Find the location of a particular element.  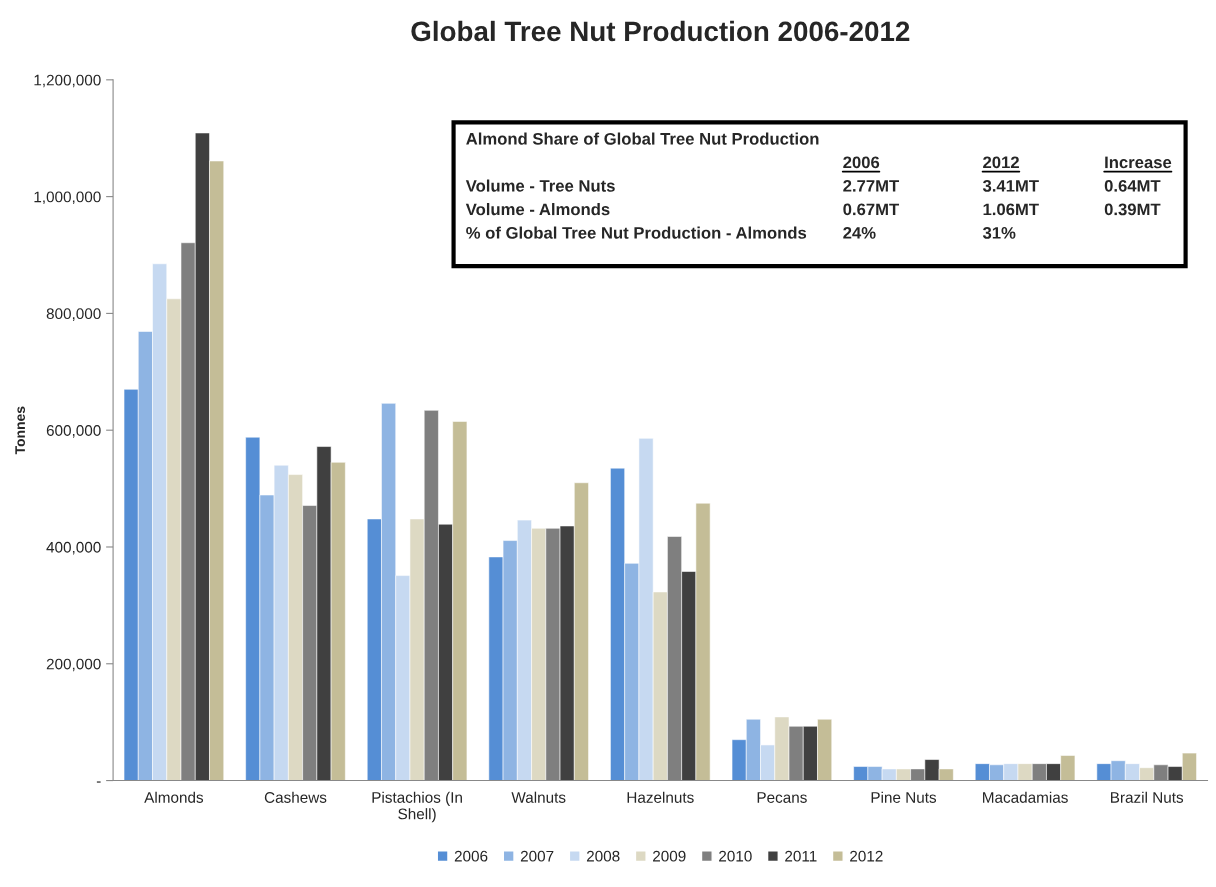

annotation: Volume - Tree Nuts is located at coordinates (540, 185).